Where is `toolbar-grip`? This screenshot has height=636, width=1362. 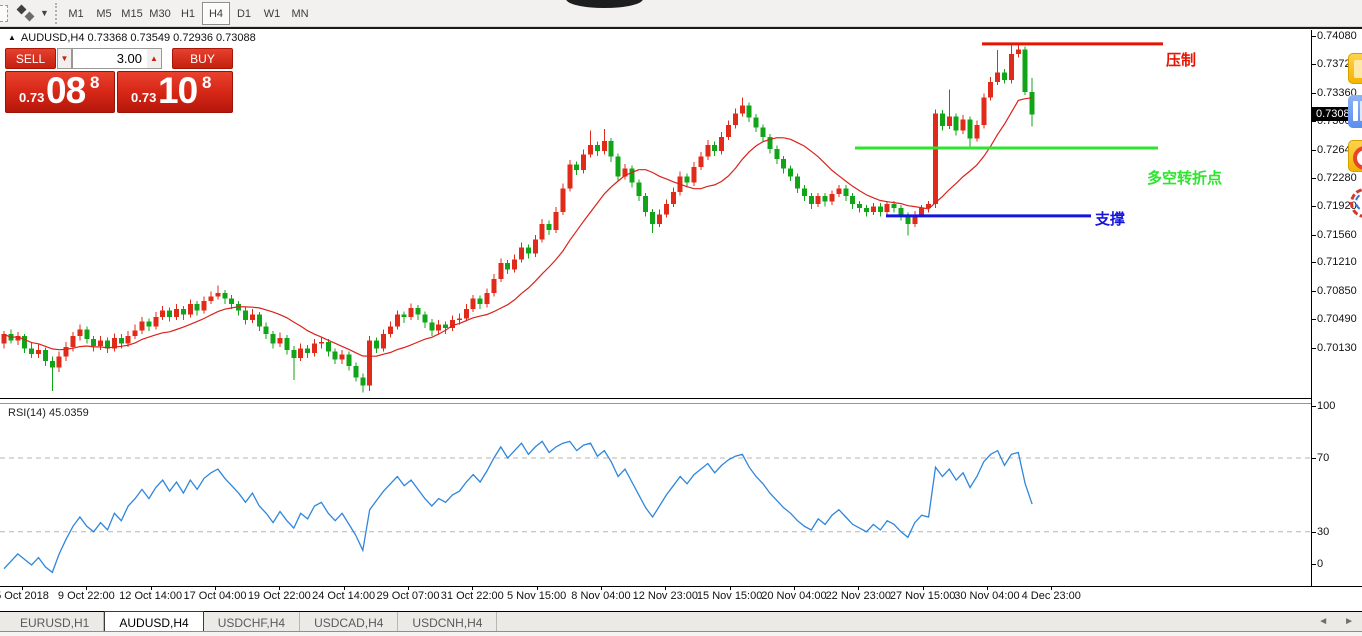 toolbar-grip is located at coordinates (56, 13).